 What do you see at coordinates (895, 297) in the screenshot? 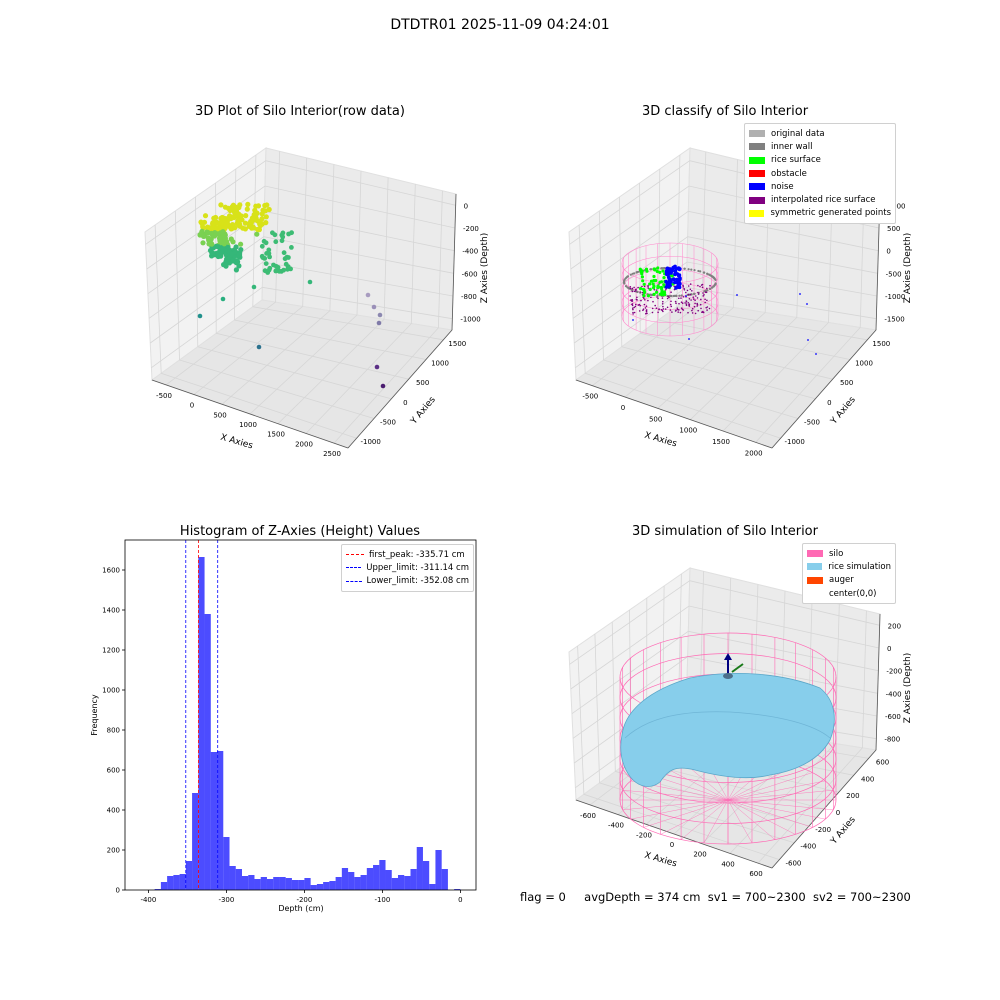
I see `cls-z-tick-label: -1000` at bounding box center [895, 297].